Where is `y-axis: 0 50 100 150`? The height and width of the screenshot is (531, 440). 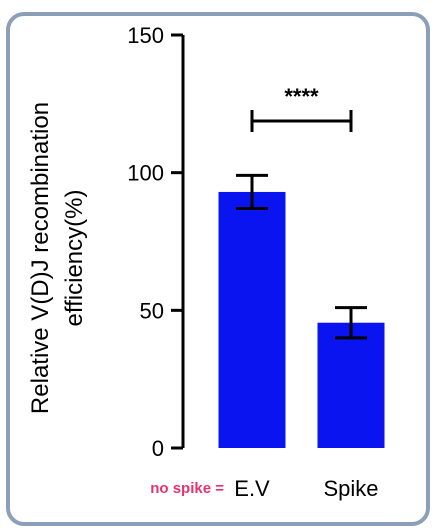 y-axis: 0 50 100 150 is located at coordinates (156, 242).